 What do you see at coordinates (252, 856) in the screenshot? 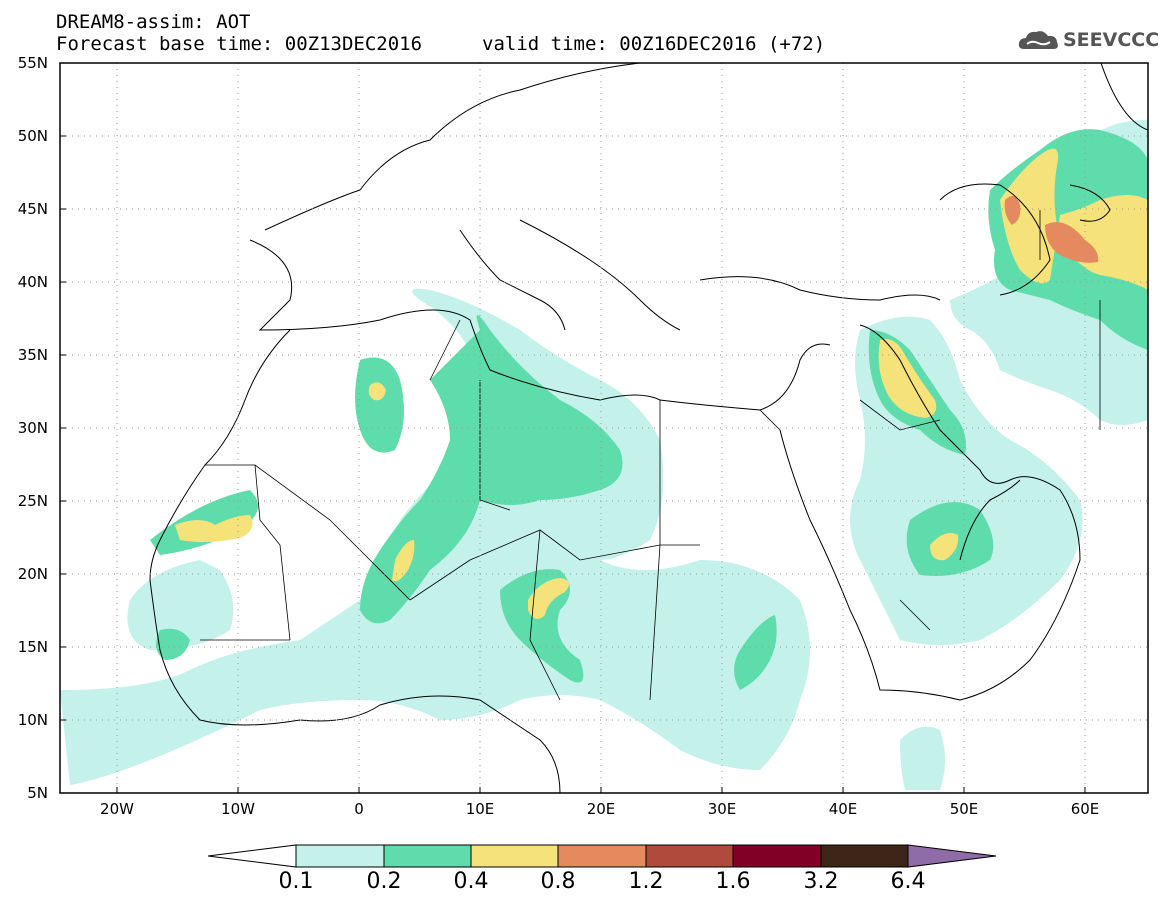
I see `colorbar-below-arrow` at bounding box center [252, 856].